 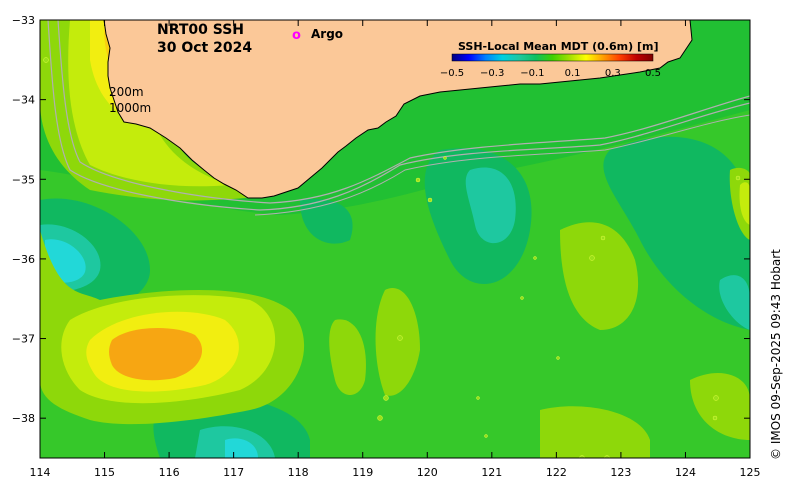 What do you see at coordinates (653, 73) in the screenshot?
I see `colorbar-tick-label: 0.5` at bounding box center [653, 73].